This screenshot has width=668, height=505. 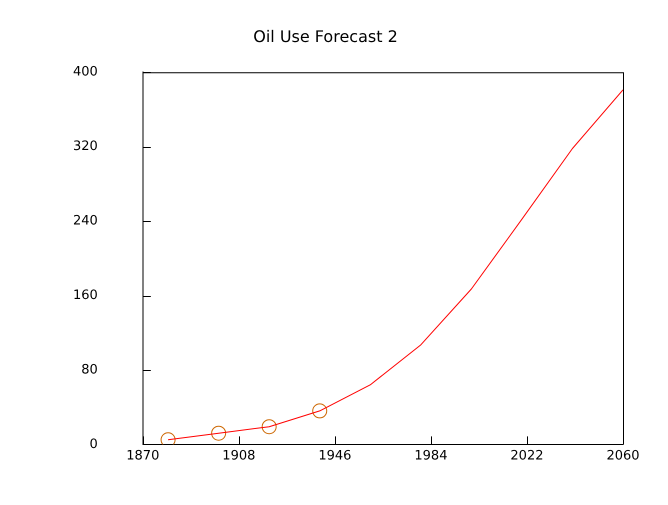 I want to click on x-tick-label: 1946, so click(x=335, y=456).